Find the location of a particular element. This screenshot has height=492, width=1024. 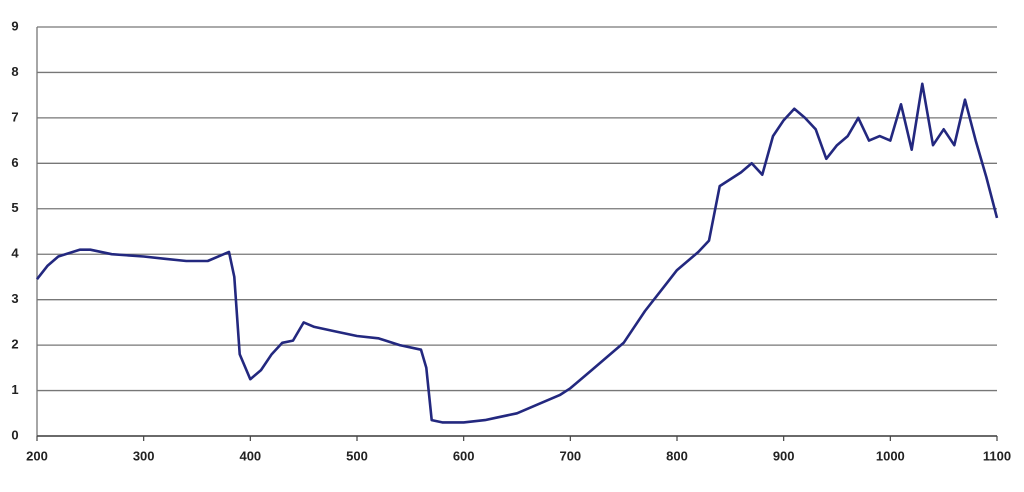

x-tick-label: 200 is located at coordinates (37, 455).